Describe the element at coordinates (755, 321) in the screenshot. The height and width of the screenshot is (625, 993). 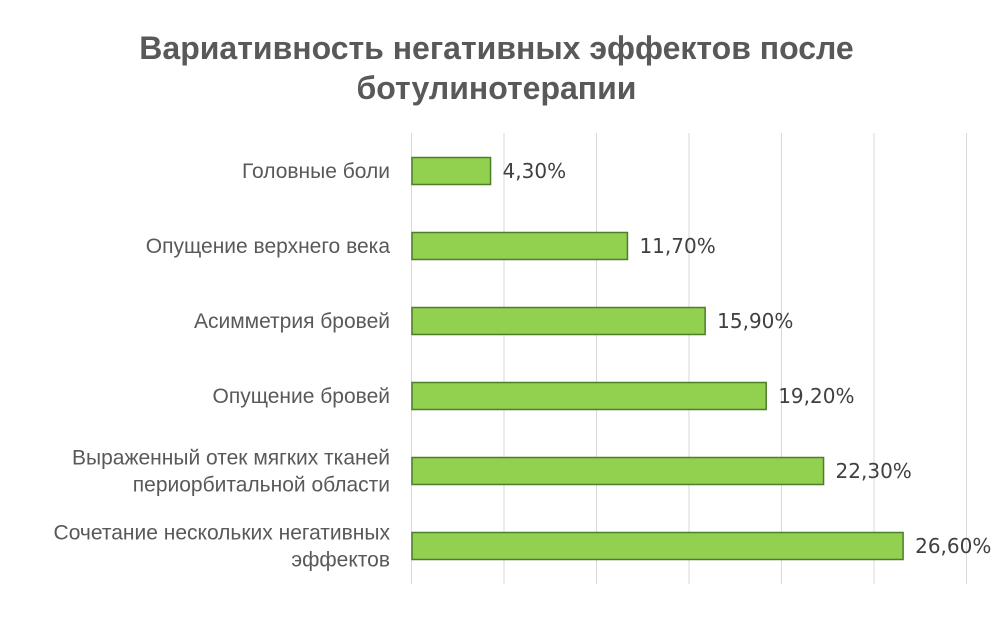
I see `data-label: 15,90%` at that location.